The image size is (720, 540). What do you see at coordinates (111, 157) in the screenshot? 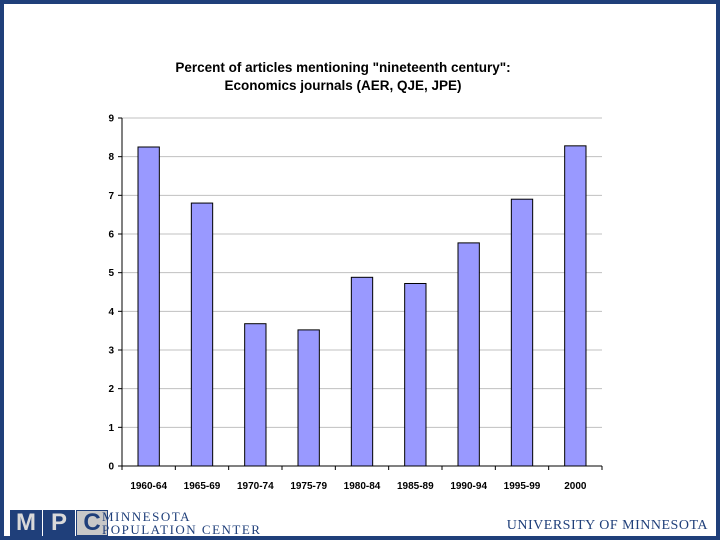
I see `y-tick-label: 8` at bounding box center [111, 157].